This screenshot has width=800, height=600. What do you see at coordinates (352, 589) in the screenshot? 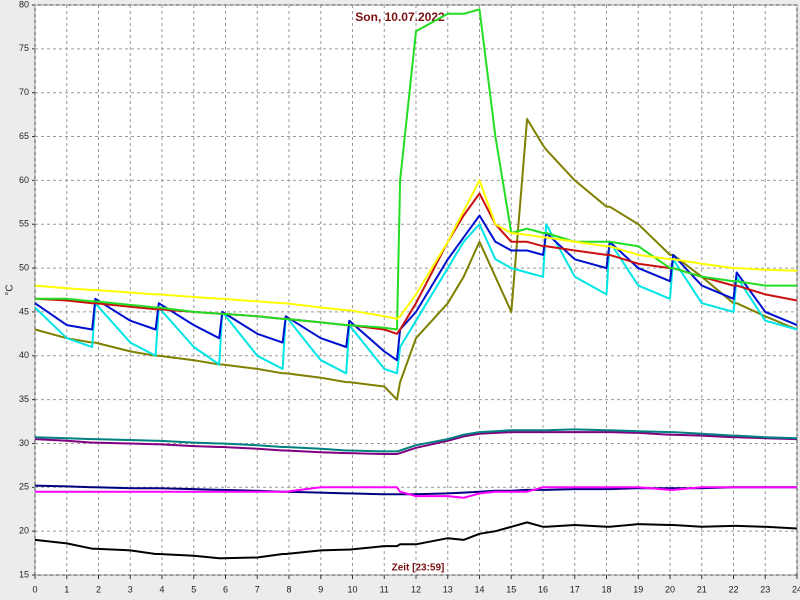
I see `x-tick-label: 10` at bounding box center [352, 589].